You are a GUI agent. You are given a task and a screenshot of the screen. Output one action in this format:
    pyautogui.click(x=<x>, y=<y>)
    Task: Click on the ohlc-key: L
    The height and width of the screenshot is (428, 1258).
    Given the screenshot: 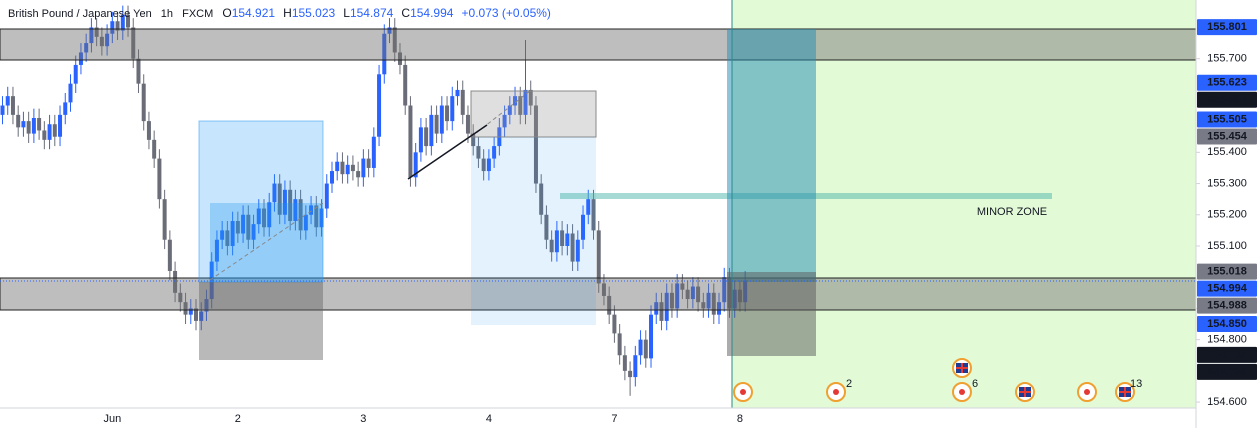 What is the action you would take?
    pyautogui.click(x=346, y=13)
    